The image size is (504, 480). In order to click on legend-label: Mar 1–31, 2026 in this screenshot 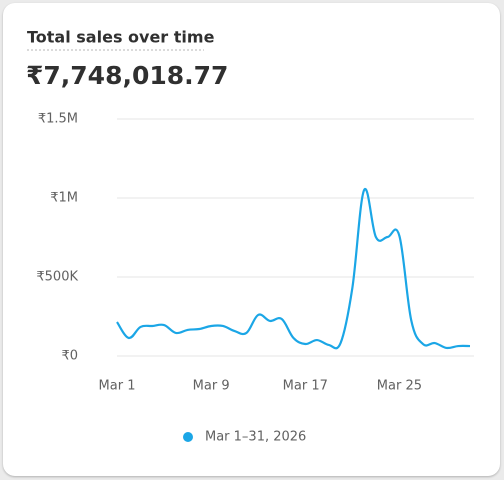, I will do `click(255, 437)`.